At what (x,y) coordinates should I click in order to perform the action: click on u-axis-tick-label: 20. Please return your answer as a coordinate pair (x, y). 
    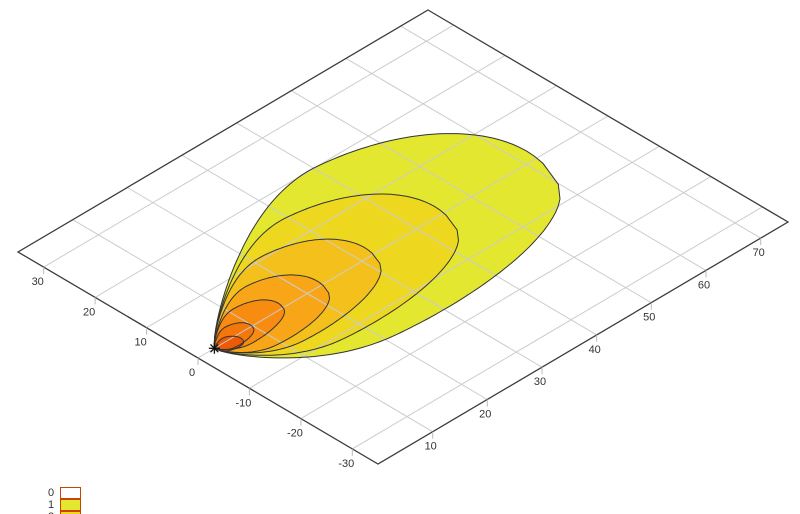
    Looking at the image, I should click on (485, 415).